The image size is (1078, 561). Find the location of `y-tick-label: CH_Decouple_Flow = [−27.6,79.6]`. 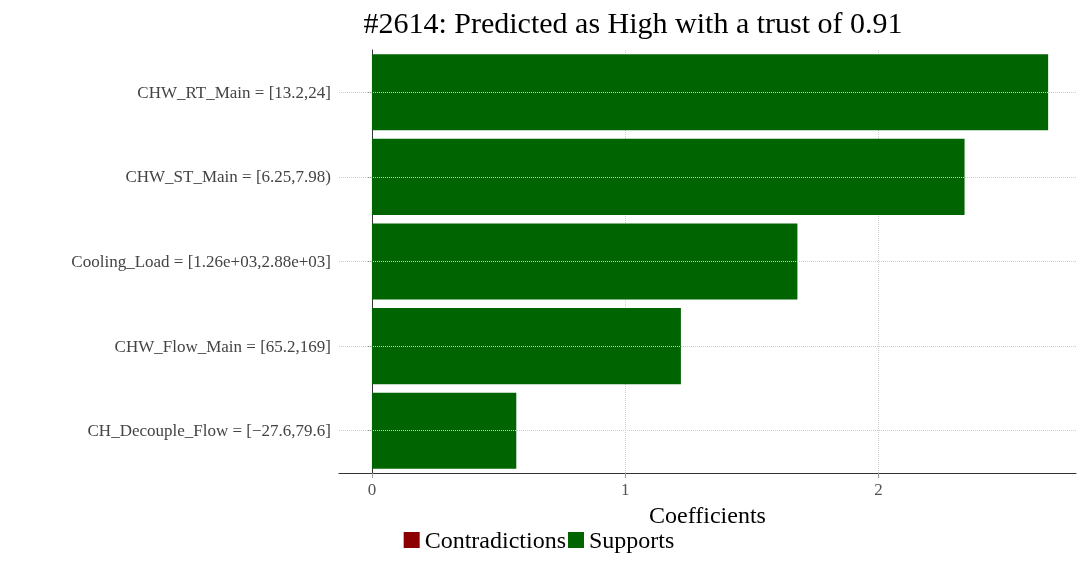

y-tick-label: CH_Decouple_Flow = [−27.6,79.6] is located at coordinates (209, 431).